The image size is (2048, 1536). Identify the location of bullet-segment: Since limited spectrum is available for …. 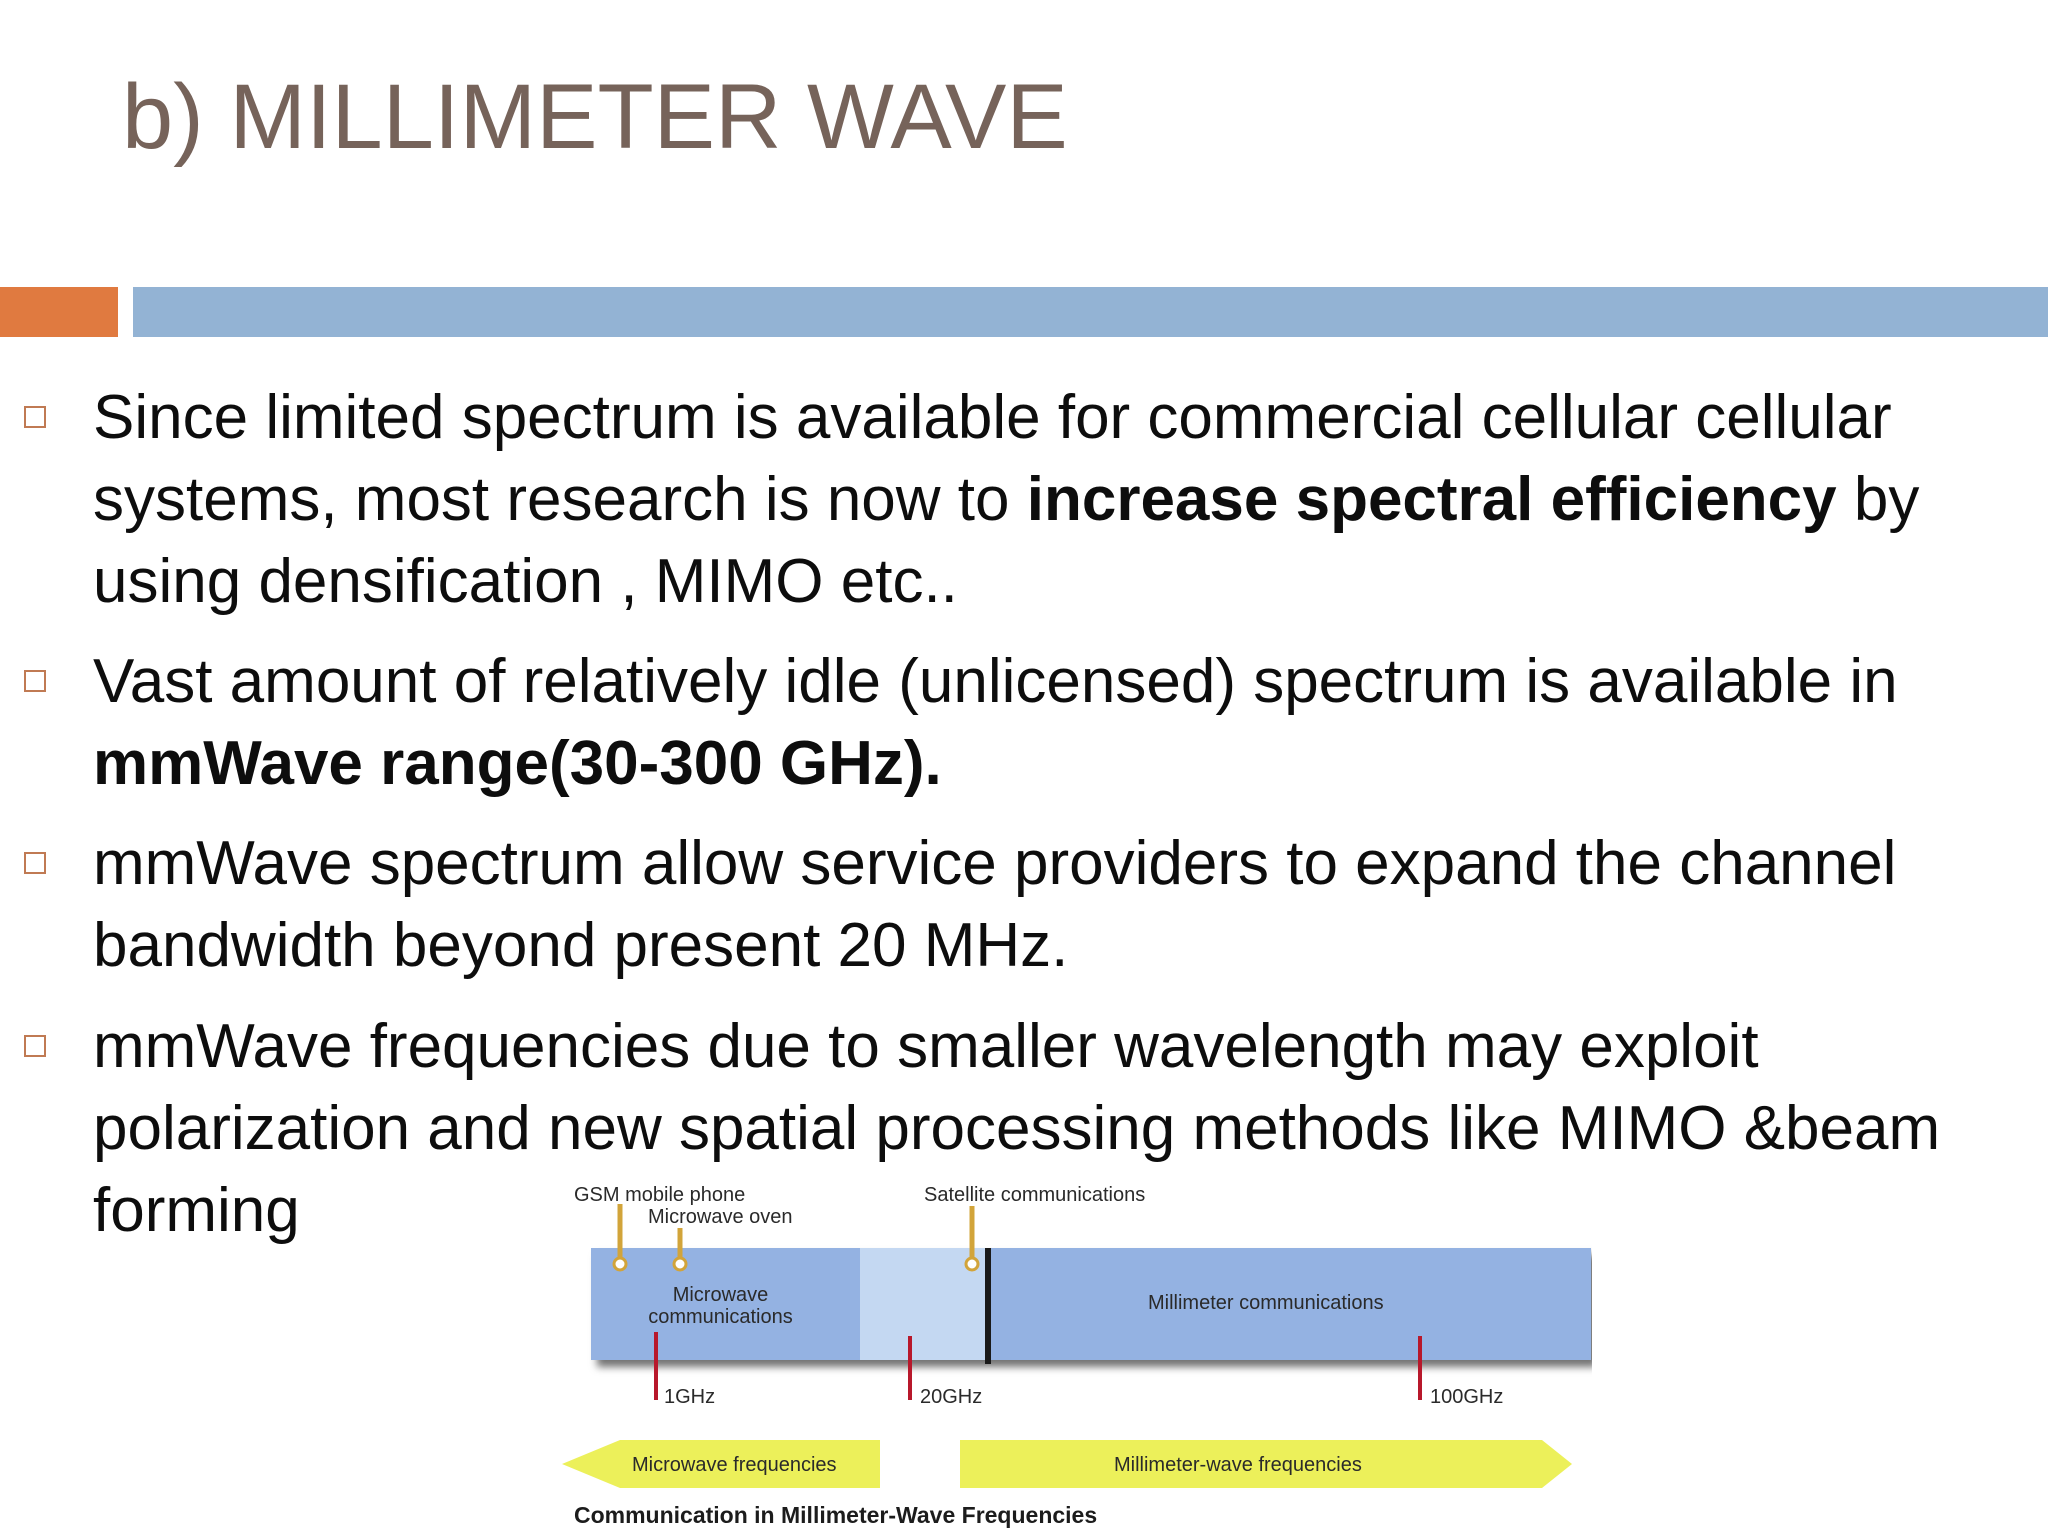
(992, 458).